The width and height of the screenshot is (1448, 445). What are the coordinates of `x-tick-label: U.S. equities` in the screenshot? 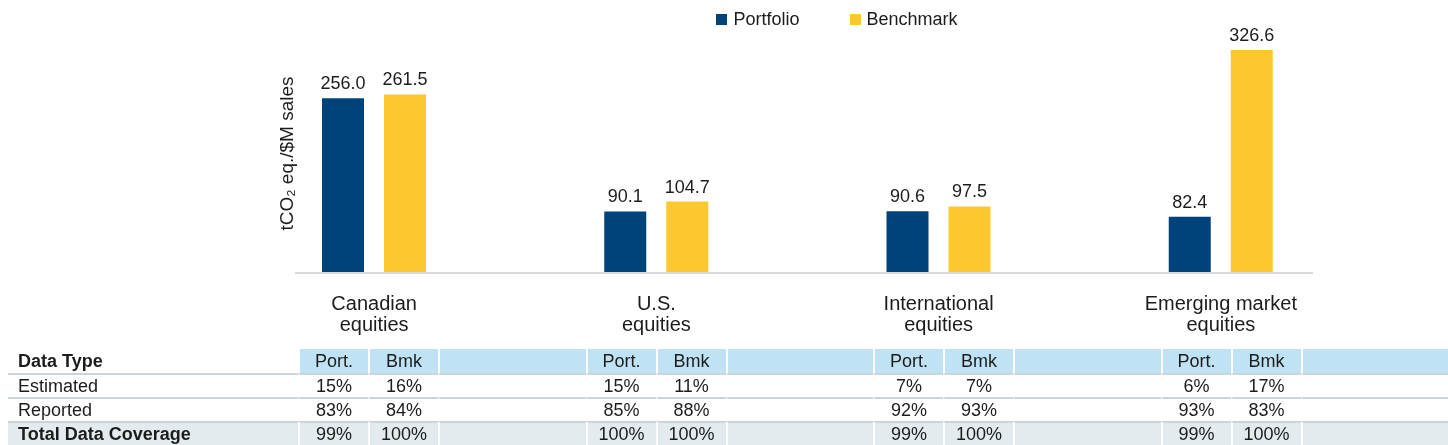 It's located at (656, 313).